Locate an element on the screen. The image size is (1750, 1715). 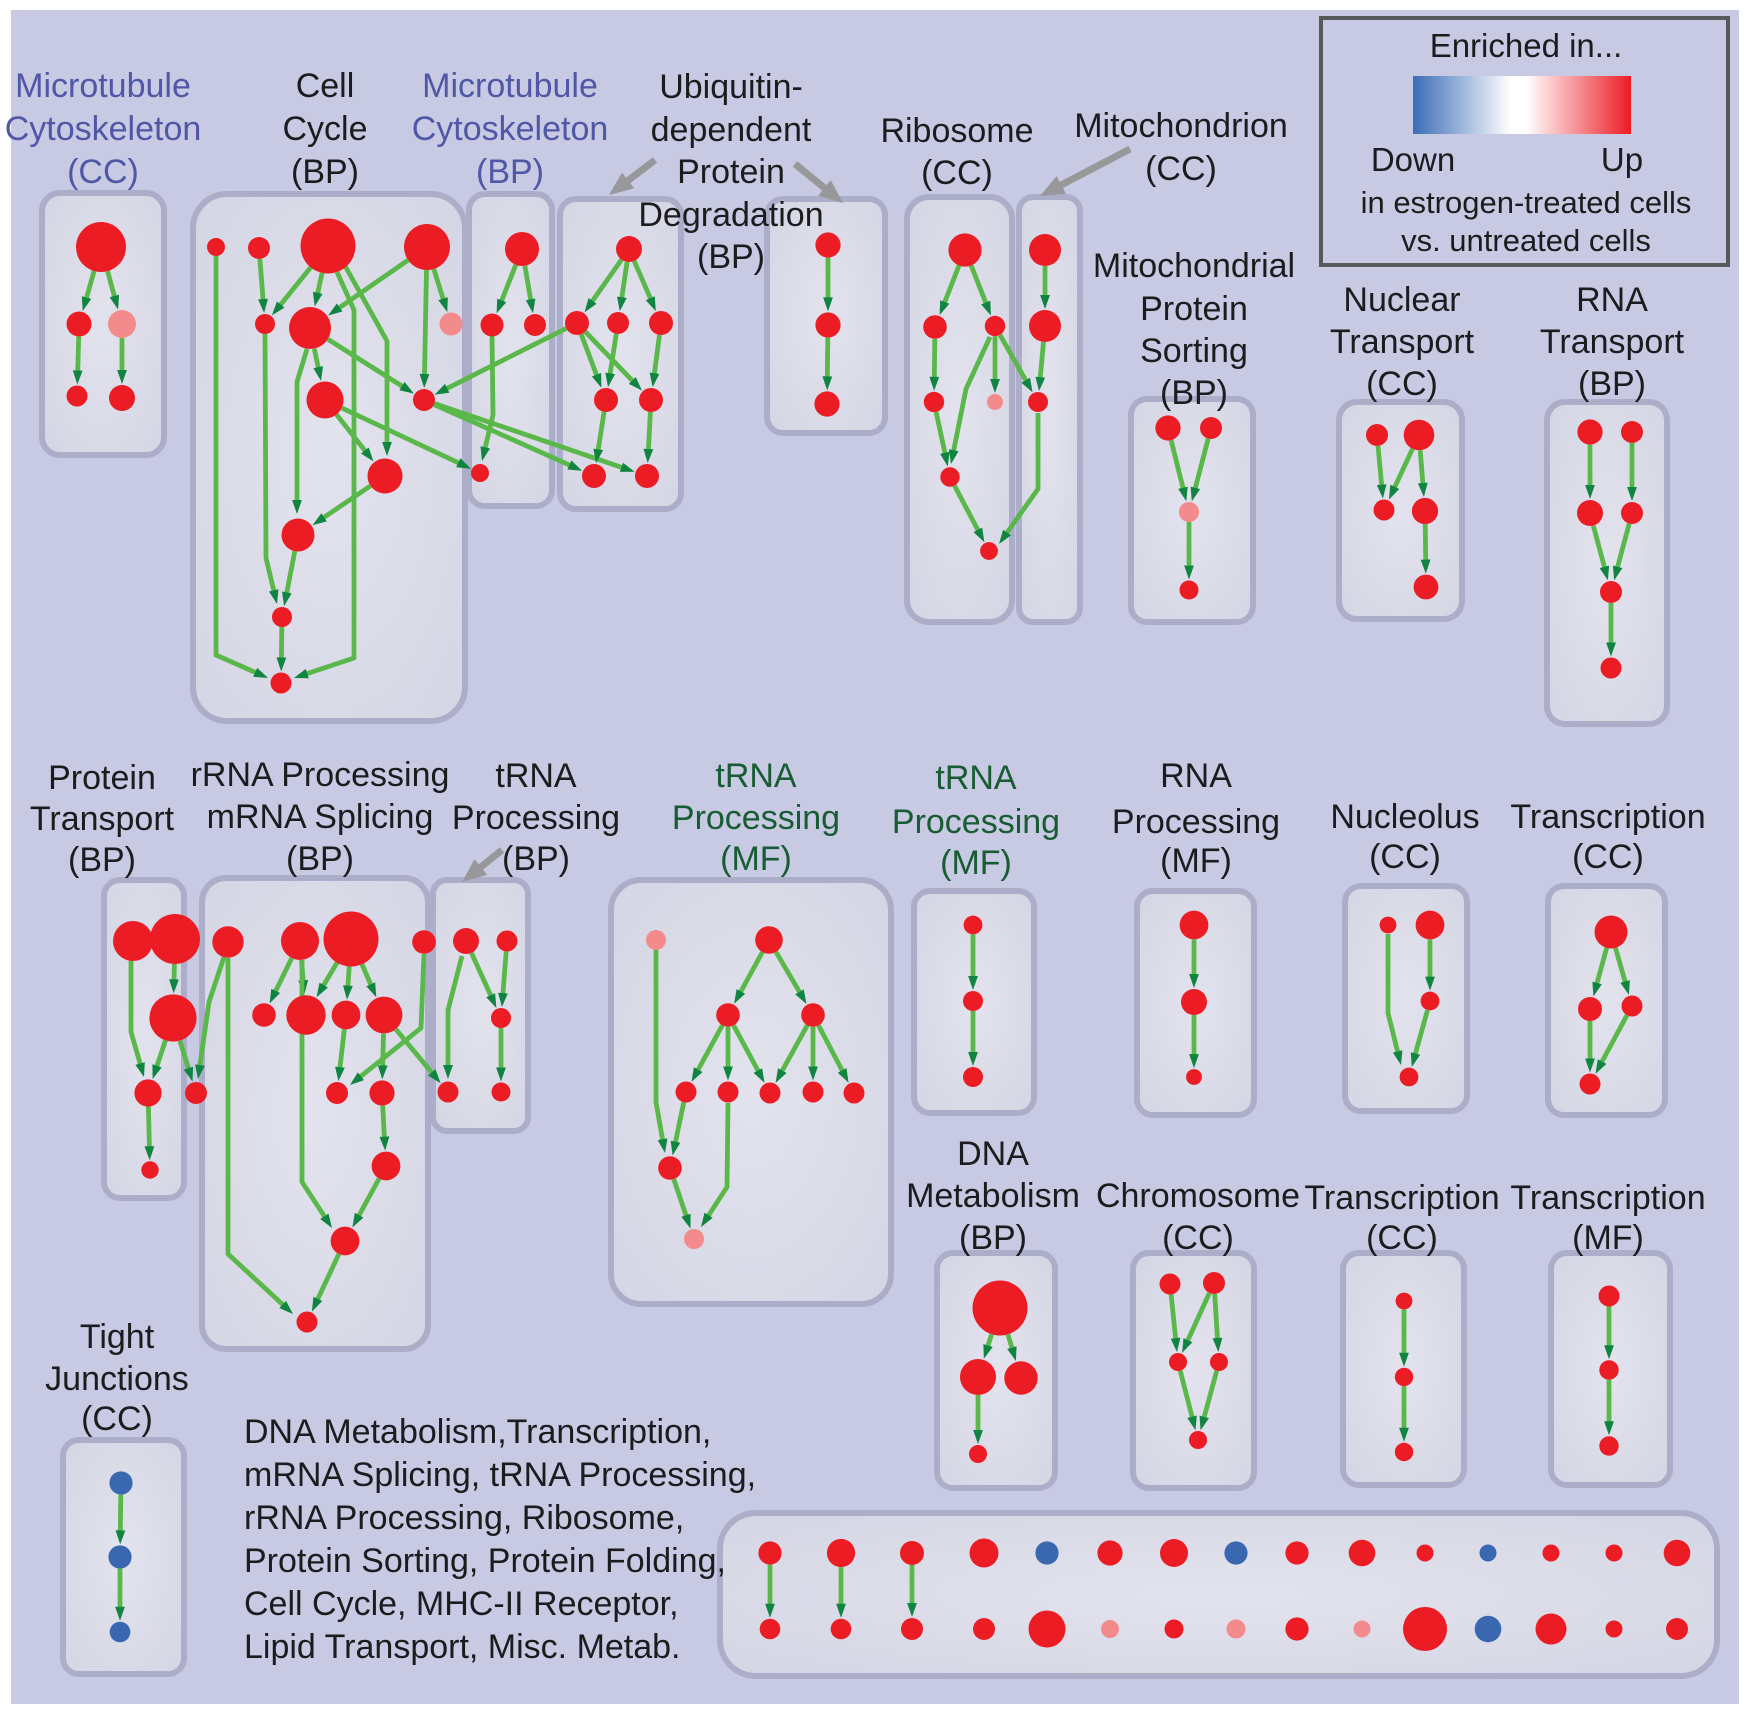
svg-text: in estrogen-treated cells is located at coordinates (1526, 202).